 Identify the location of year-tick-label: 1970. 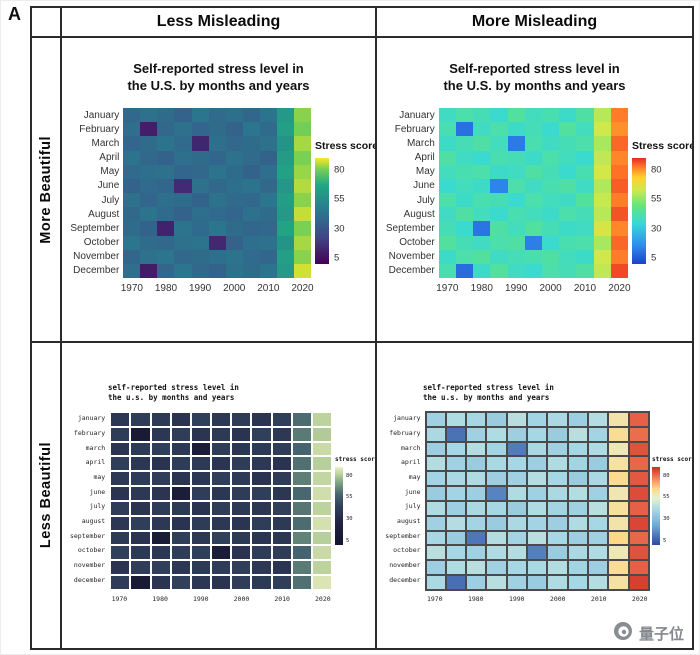
(119, 599).